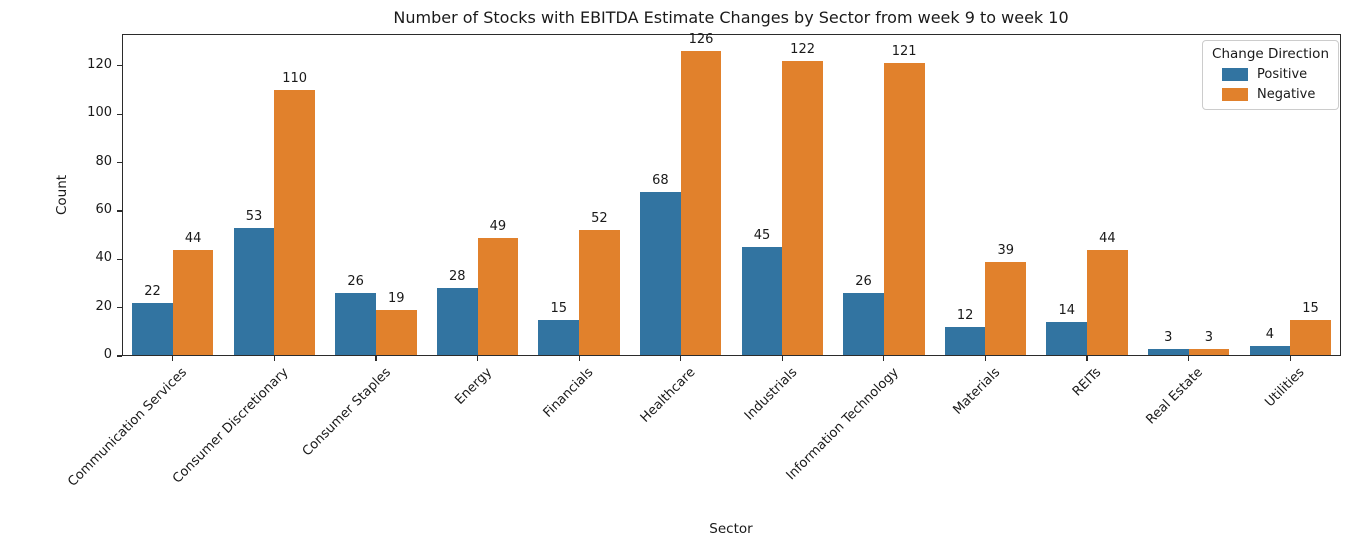 The width and height of the screenshot is (1352, 546). I want to click on y-axis-tick-label: 0, so click(107, 354).